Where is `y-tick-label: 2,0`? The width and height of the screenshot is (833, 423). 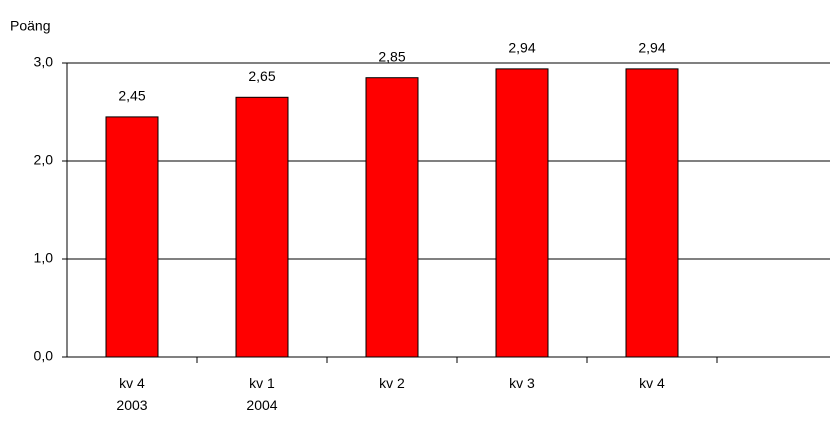 y-tick-label: 2,0 is located at coordinates (44, 160).